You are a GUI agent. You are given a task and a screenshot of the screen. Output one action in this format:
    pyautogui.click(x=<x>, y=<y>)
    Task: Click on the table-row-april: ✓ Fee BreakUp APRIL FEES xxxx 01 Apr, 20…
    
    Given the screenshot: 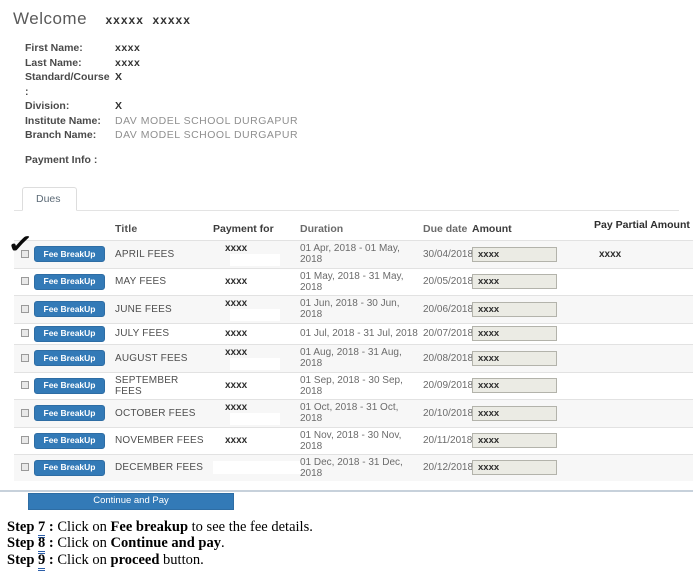 What is the action you would take?
    pyautogui.click(x=349, y=248)
    